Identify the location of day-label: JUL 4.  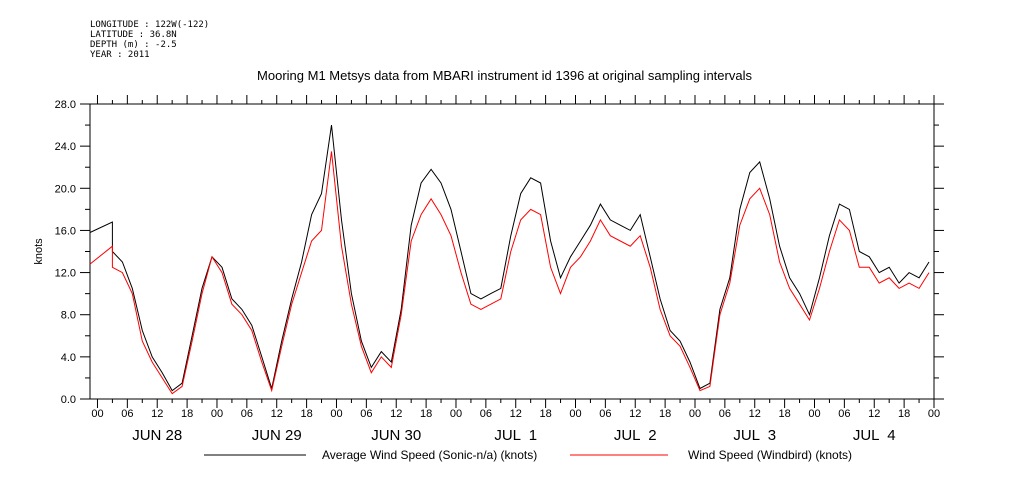
(874, 435).